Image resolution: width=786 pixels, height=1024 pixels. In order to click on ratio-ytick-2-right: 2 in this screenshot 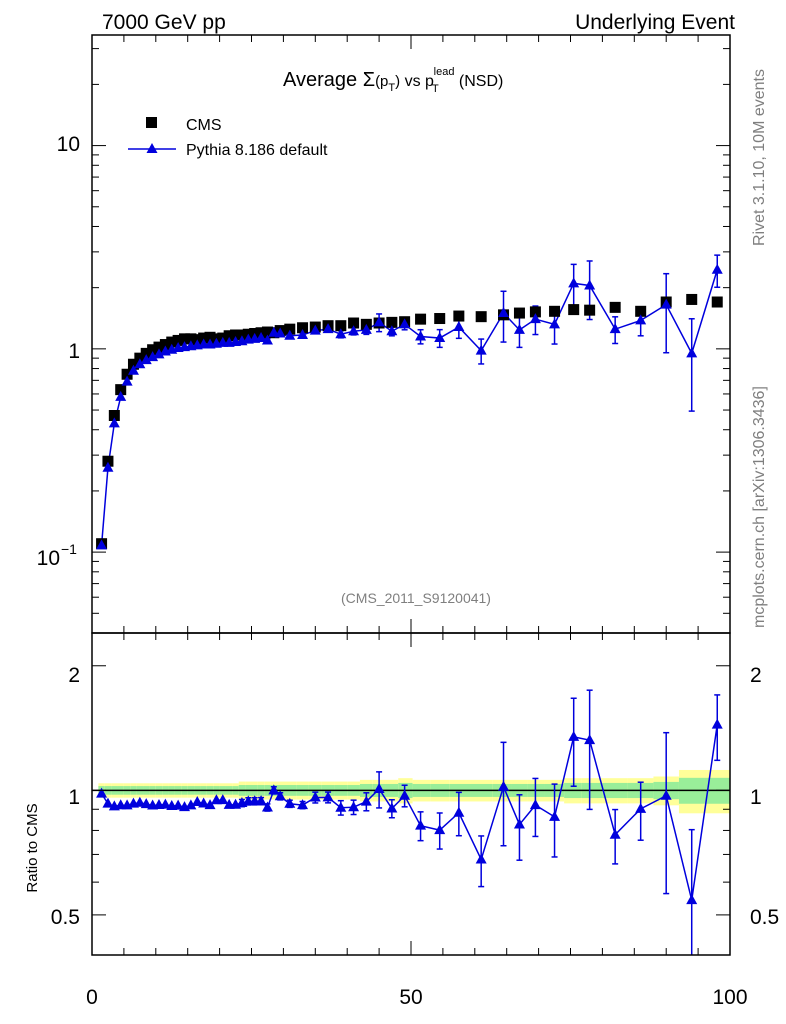, I will do `click(756, 675)`.